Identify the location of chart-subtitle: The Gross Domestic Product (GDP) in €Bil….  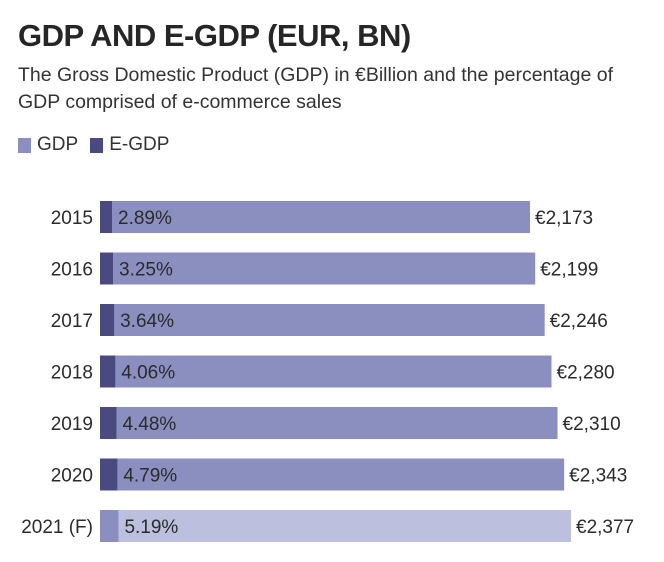
(316, 88).